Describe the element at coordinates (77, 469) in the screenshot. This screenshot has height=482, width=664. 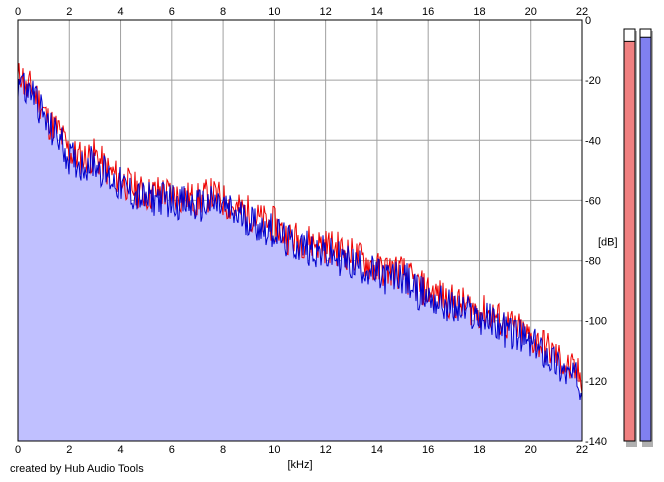
I see `credit-text: created by Hub Audio Tools` at that location.